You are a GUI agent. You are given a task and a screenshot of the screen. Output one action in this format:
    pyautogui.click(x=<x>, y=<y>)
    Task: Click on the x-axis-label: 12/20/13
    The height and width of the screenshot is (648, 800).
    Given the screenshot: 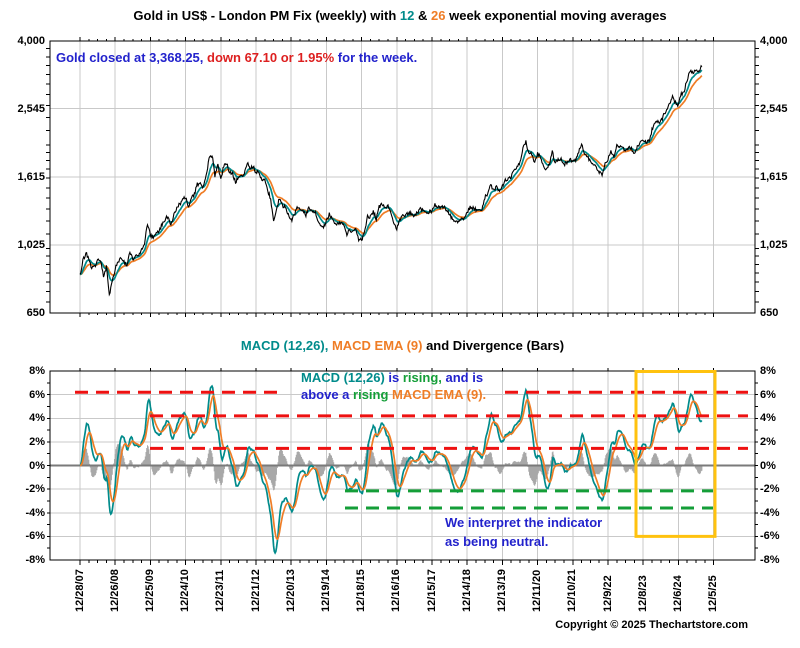 What is the action you would take?
    pyautogui.click(x=290, y=590)
    